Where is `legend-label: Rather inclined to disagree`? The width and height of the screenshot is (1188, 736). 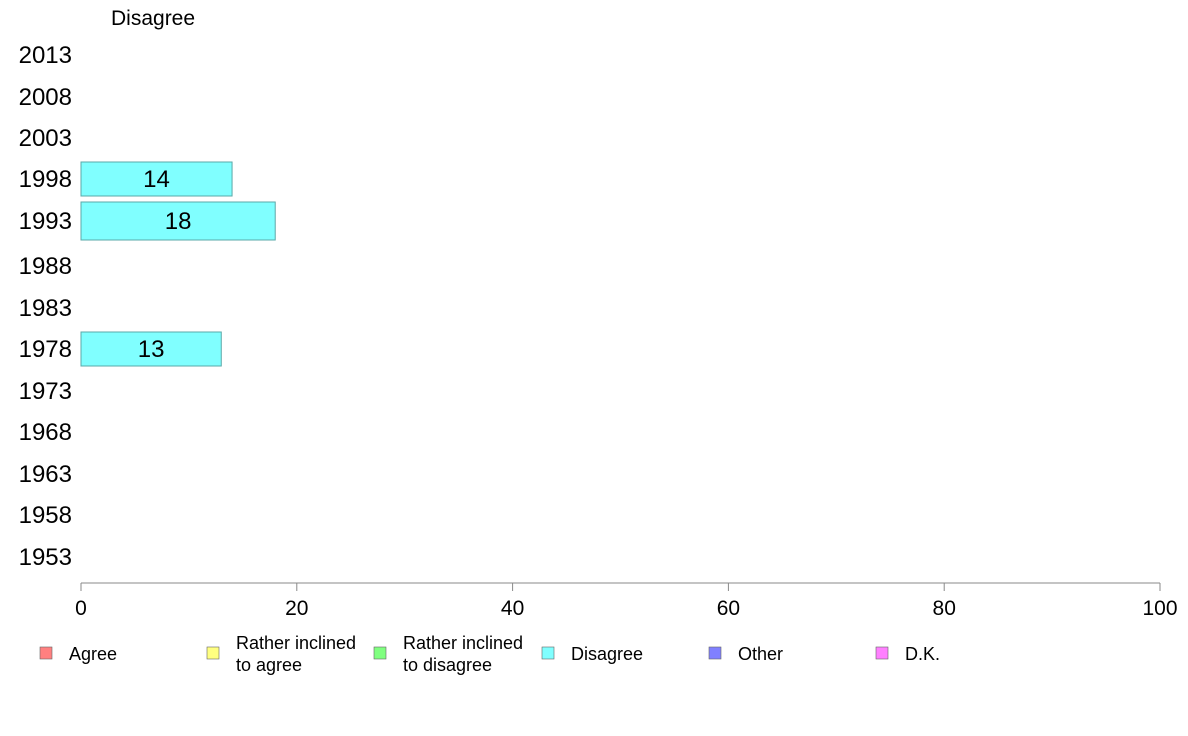 legend-label: Rather inclined to disagree is located at coordinates (463, 654).